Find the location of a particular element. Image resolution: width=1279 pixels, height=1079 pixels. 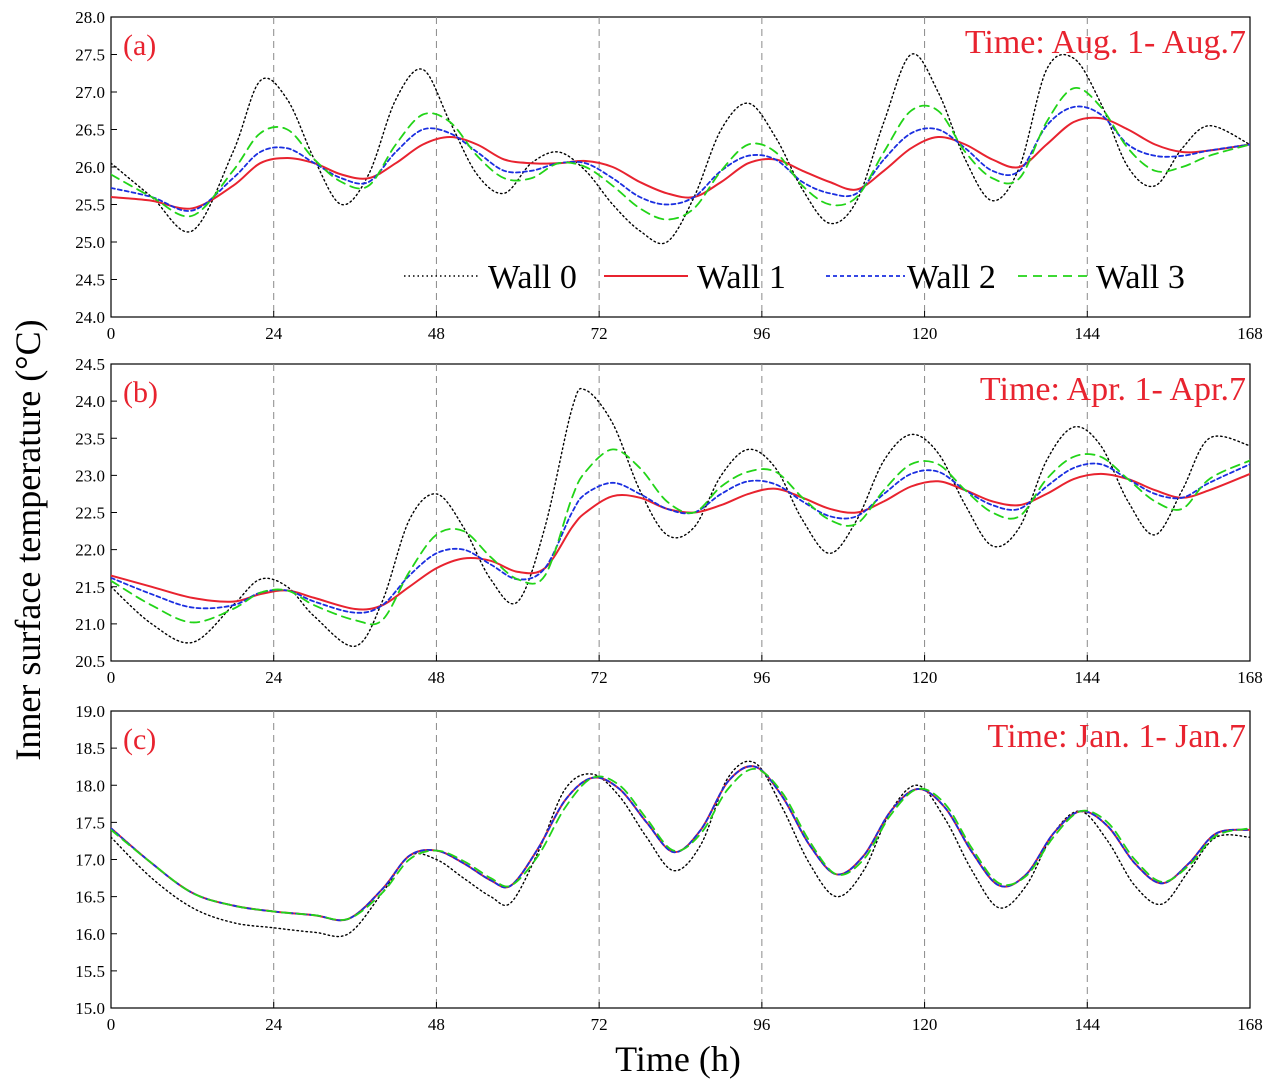

y-tick-label: 17.5 is located at coordinates (90, 822).